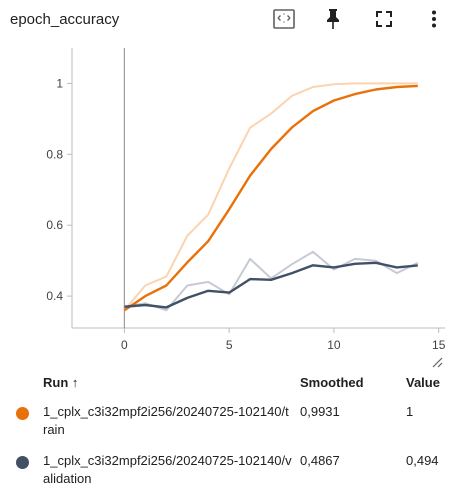 This screenshot has width=459, height=489. I want to click on run-column-header: Run ↑, so click(61, 382).